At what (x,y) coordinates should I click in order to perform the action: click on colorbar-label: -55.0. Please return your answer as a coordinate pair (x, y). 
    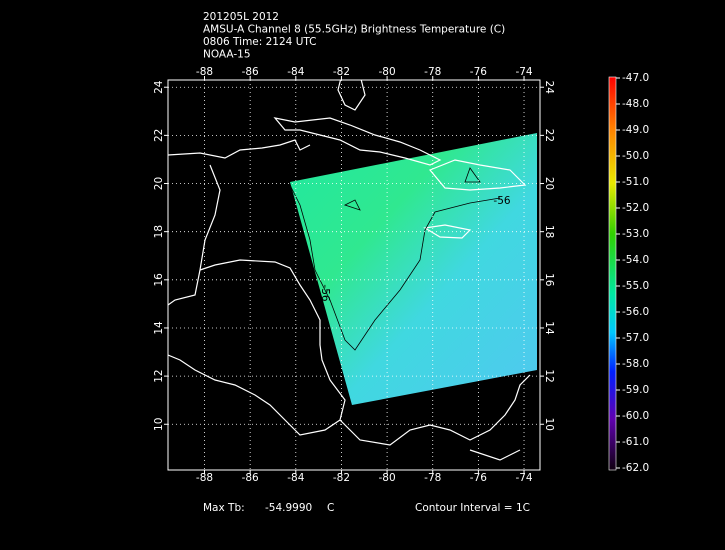
    Looking at the image, I should click on (635, 286).